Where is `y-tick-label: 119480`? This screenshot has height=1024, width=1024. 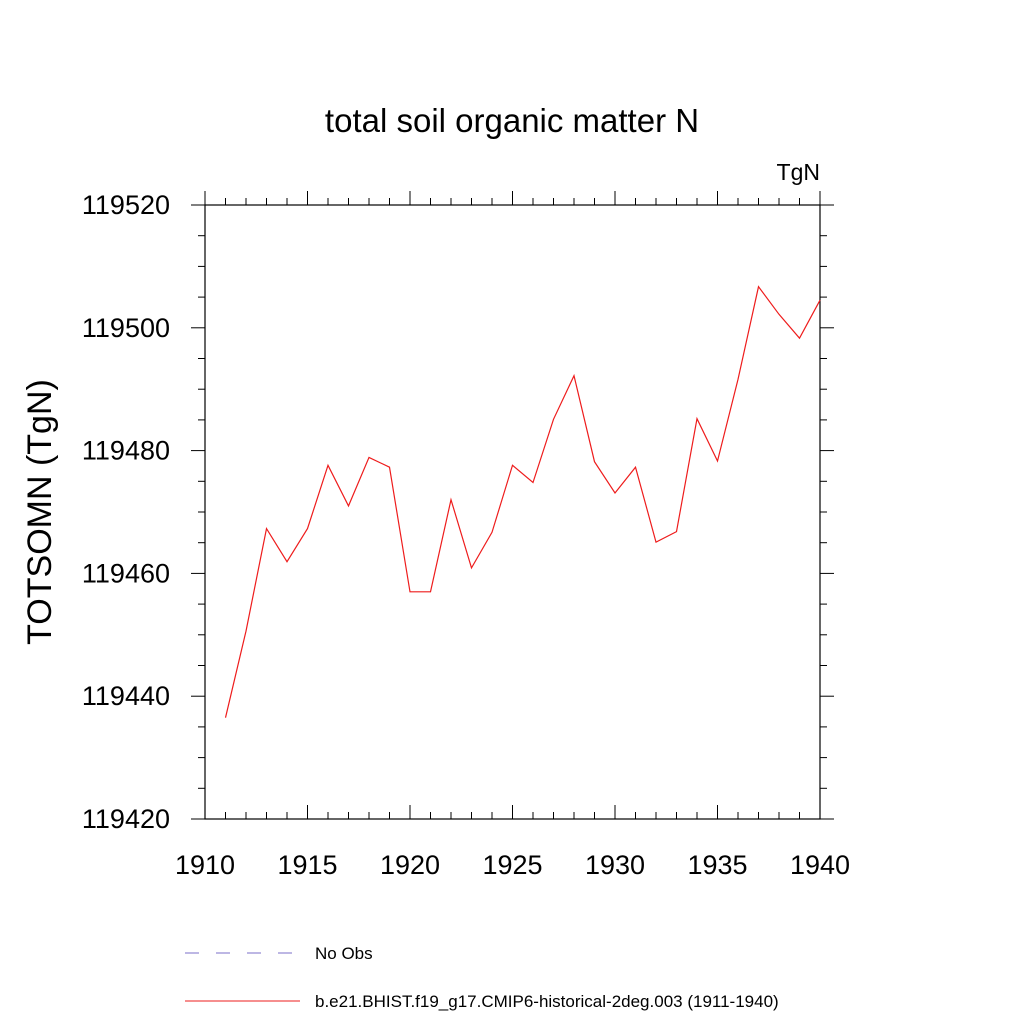
y-tick-label: 119480 is located at coordinates (126, 451).